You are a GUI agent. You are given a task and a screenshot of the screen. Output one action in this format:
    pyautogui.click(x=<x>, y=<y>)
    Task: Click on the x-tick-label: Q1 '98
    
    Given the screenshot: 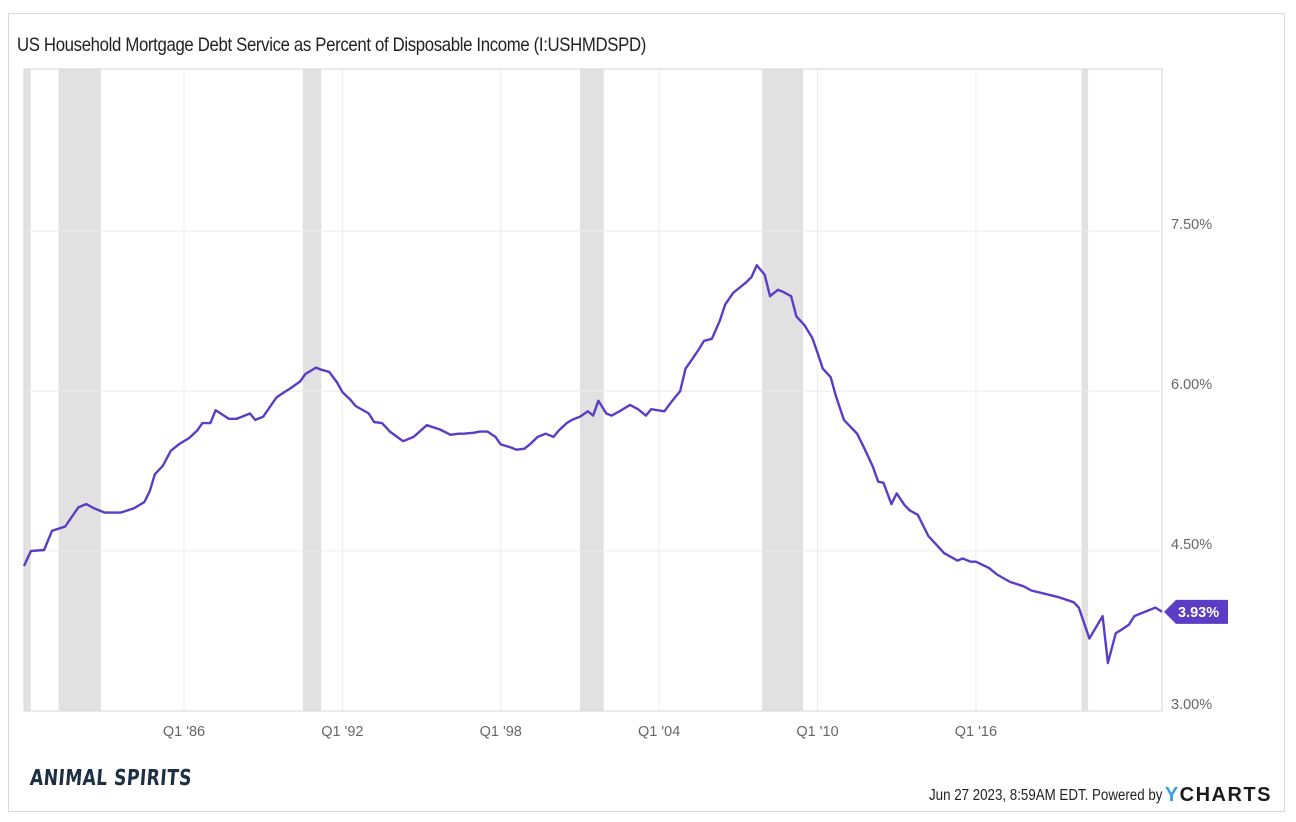 What is the action you would take?
    pyautogui.click(x=501, y=732)
    